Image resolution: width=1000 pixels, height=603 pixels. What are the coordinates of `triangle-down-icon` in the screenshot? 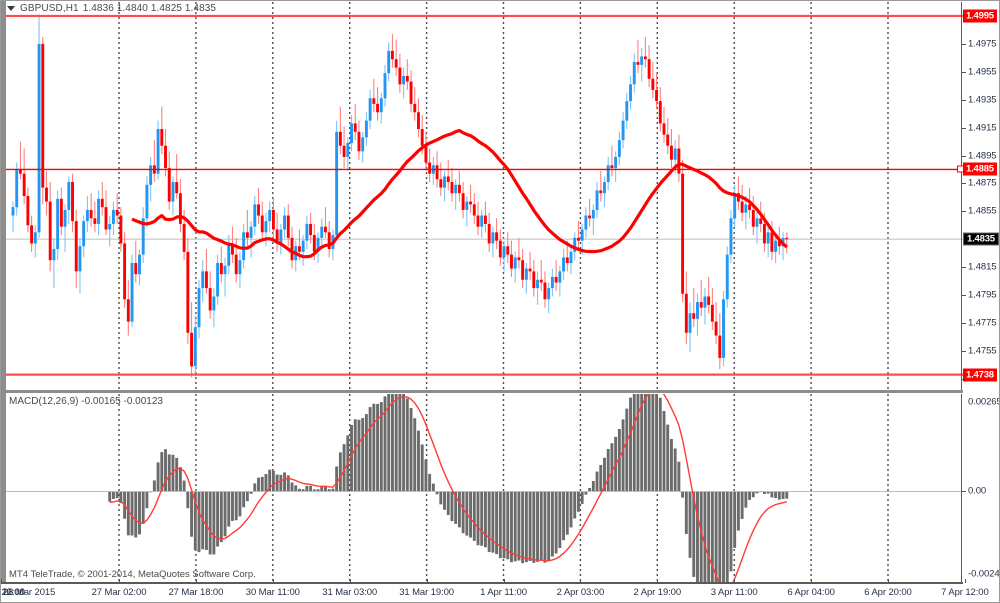 It's located at (11, 8).